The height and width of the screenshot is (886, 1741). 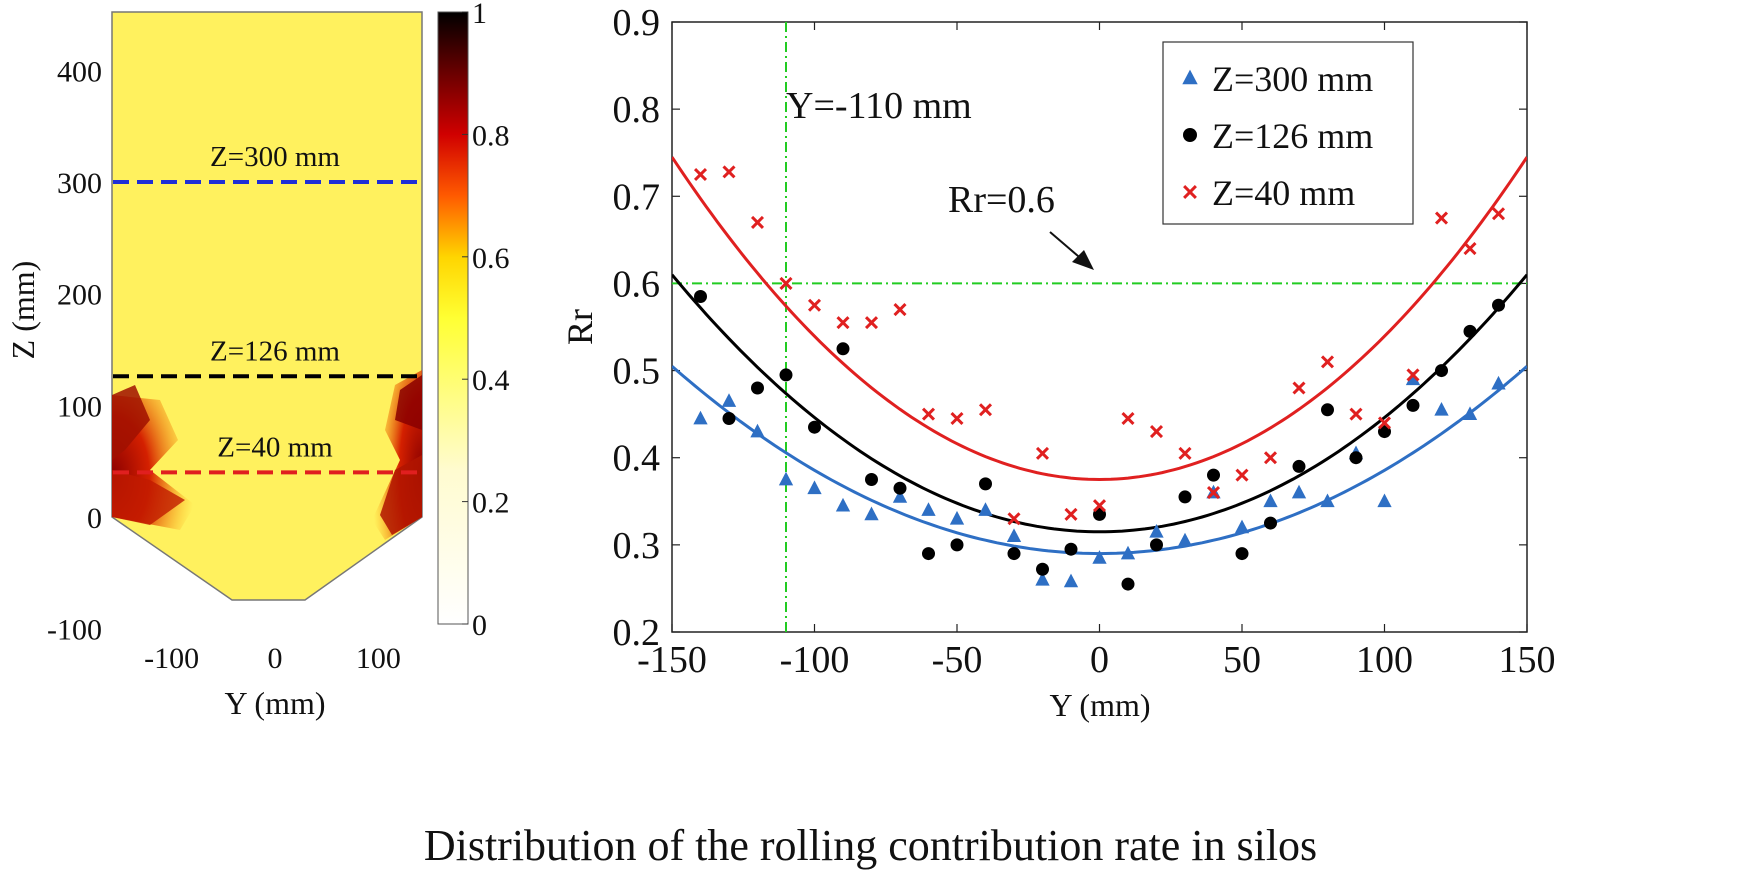 What do you see at coordinates (153, 457) in the screenshot?
I see `high-rate-zone-left` at bounding box center [153, 457].